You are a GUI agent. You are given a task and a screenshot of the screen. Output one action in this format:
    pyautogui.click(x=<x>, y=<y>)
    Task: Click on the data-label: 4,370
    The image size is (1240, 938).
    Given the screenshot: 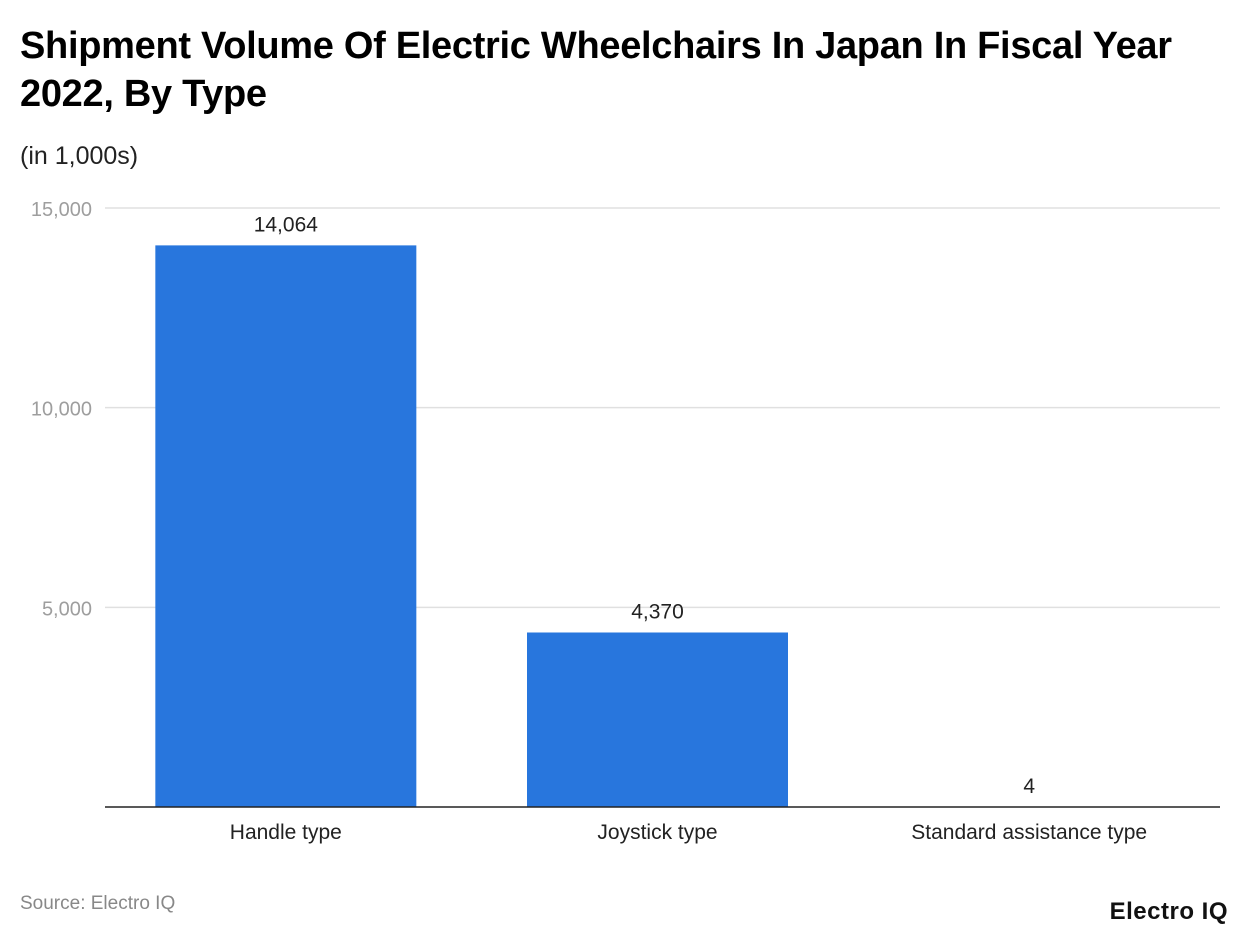 What is the action you would take?
    pyautogui.click(x=657, y=611)
    